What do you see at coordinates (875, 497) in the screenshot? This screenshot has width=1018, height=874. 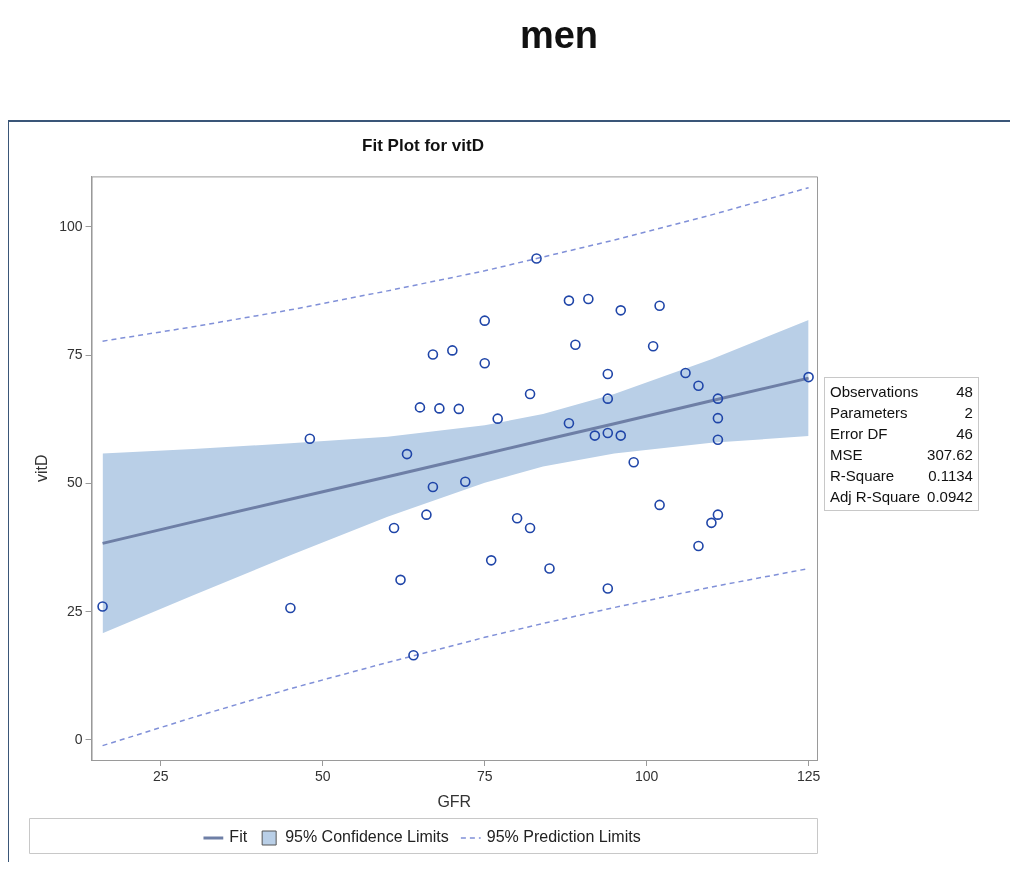 I see `text: Adj R-Square` at bounding box center [875, 497].